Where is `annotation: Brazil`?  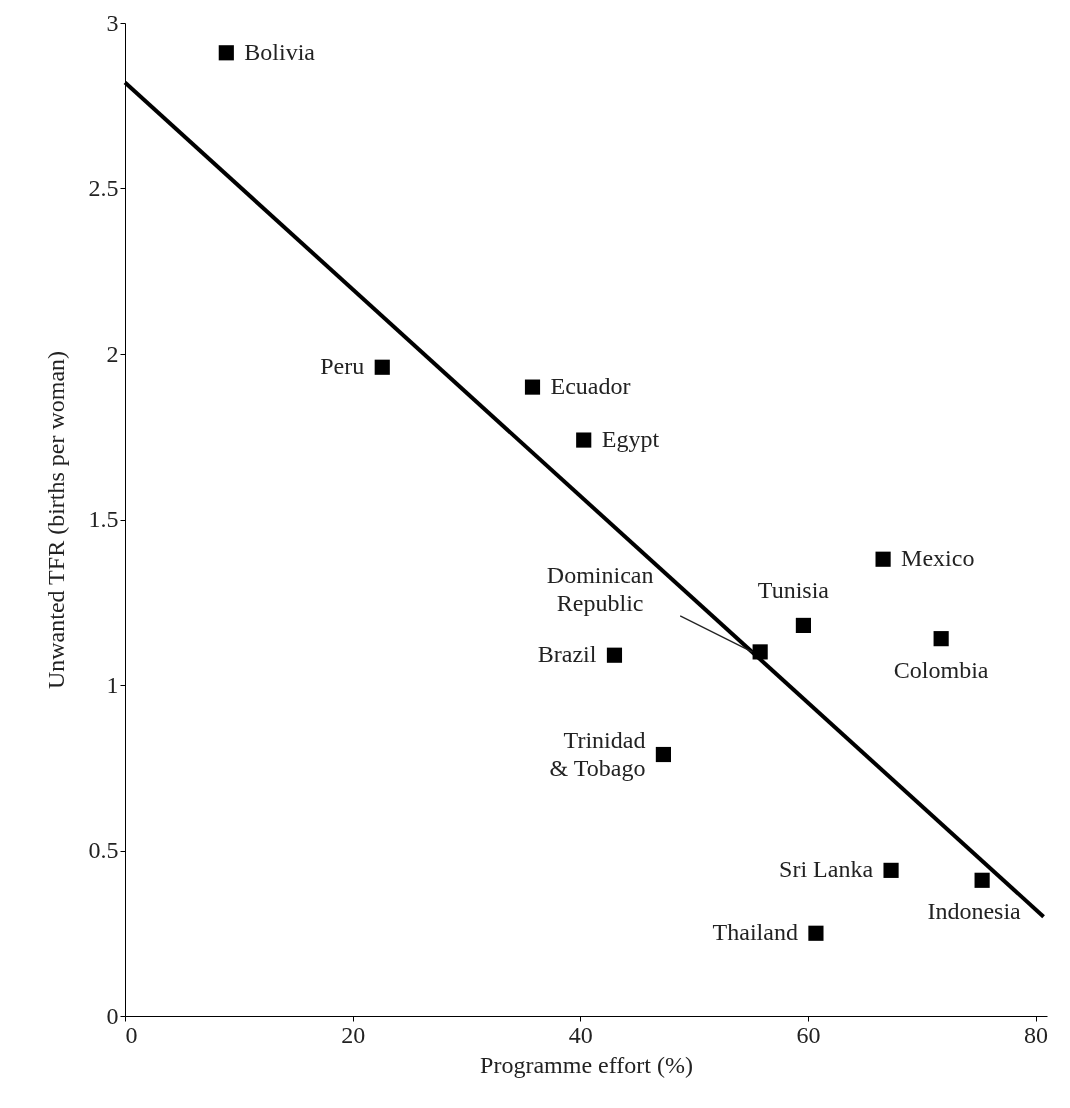
annotation: Brazil is located at coordinates (567, 654).